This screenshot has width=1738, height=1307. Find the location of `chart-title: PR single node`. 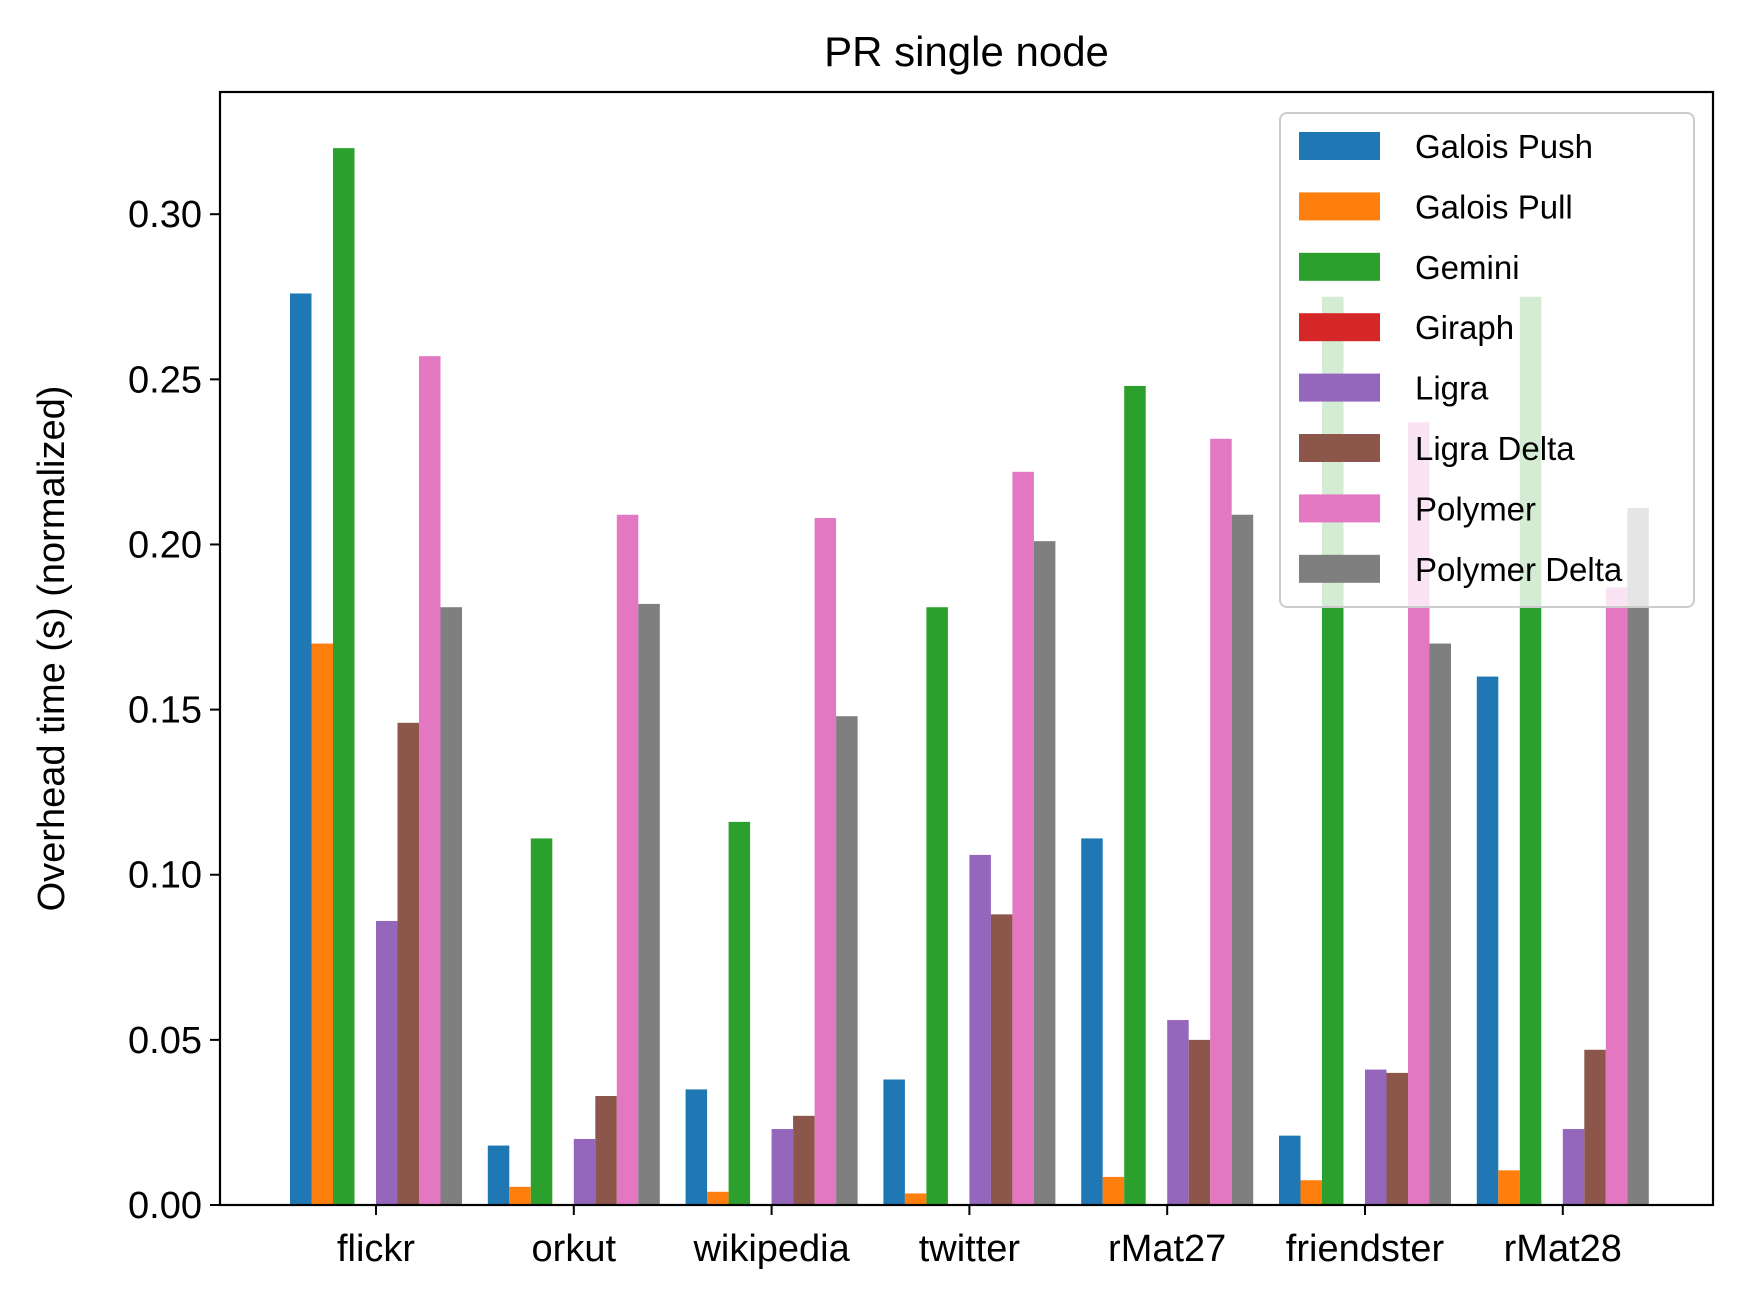

chart-title: PR single node is located at coordinates (966, 51).